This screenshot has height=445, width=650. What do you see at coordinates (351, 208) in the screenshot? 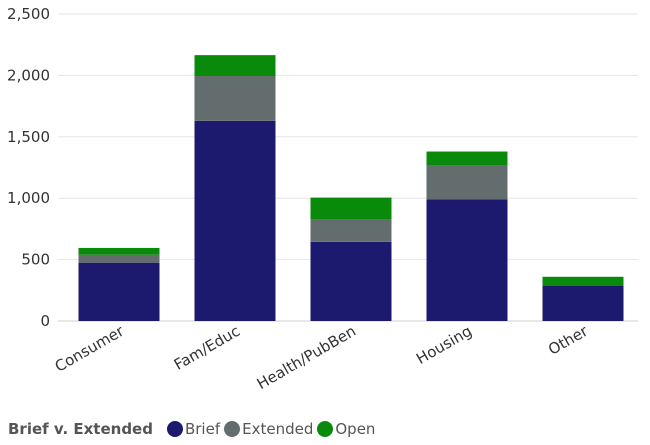
I see `bar-open-health-pubben` at bounding box center [351, 208].